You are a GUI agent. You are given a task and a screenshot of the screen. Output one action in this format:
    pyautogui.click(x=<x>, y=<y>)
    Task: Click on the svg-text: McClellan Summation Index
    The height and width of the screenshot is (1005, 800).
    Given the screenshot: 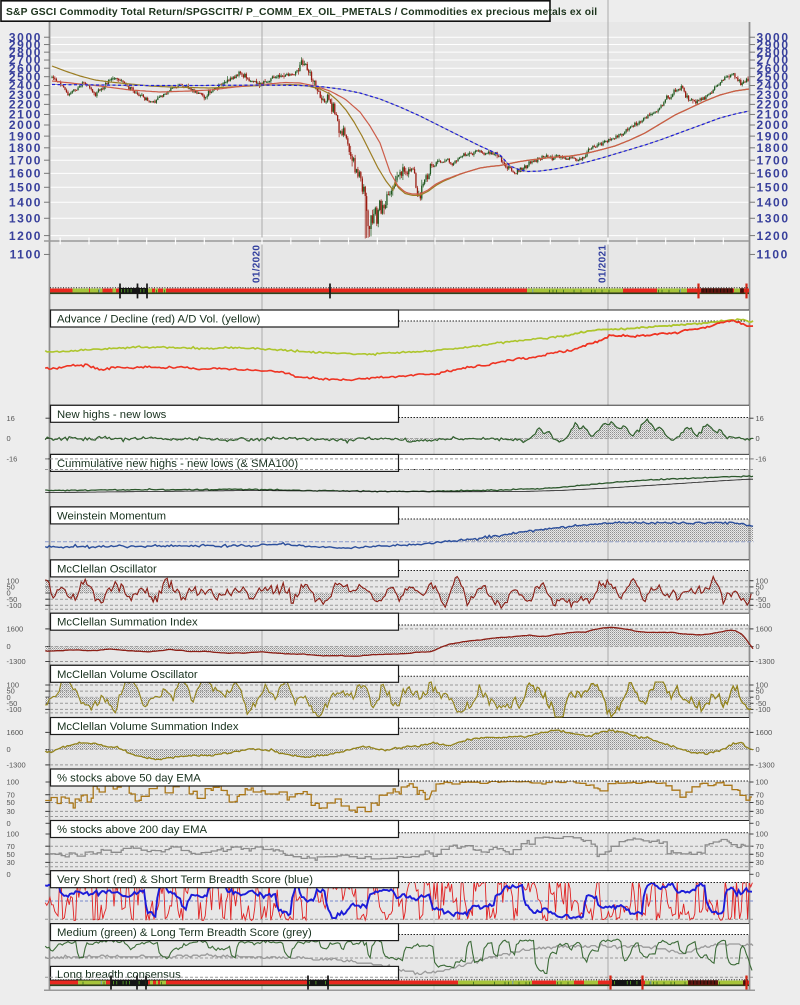 What is the action you would take?
    pyautogui.click(x=127, y=623)
    